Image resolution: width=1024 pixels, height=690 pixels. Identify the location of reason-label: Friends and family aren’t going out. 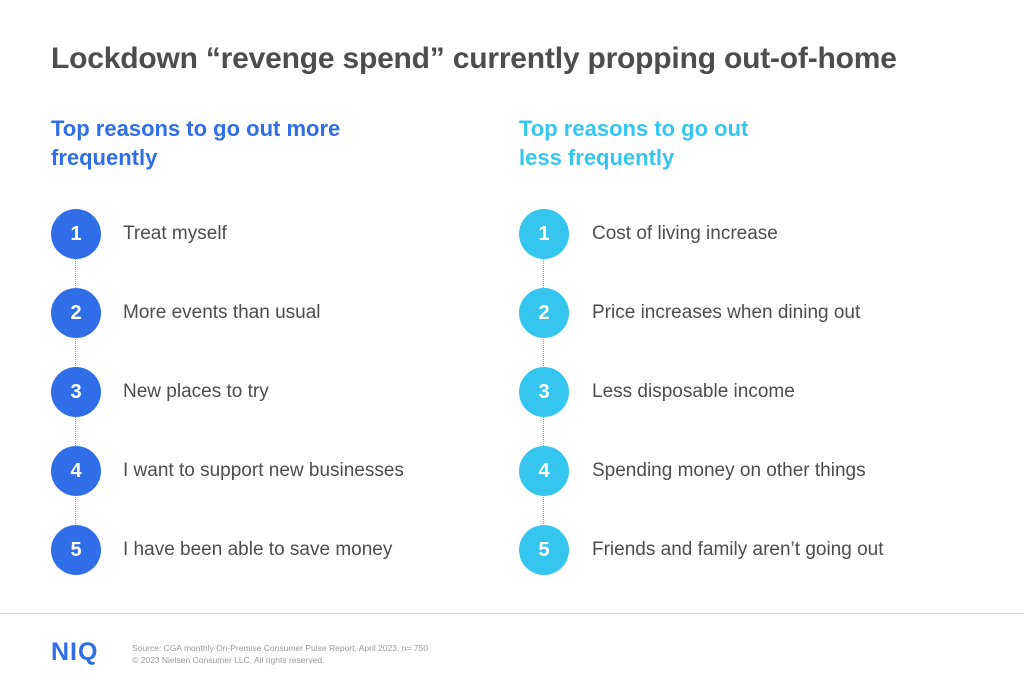
(738, 549).